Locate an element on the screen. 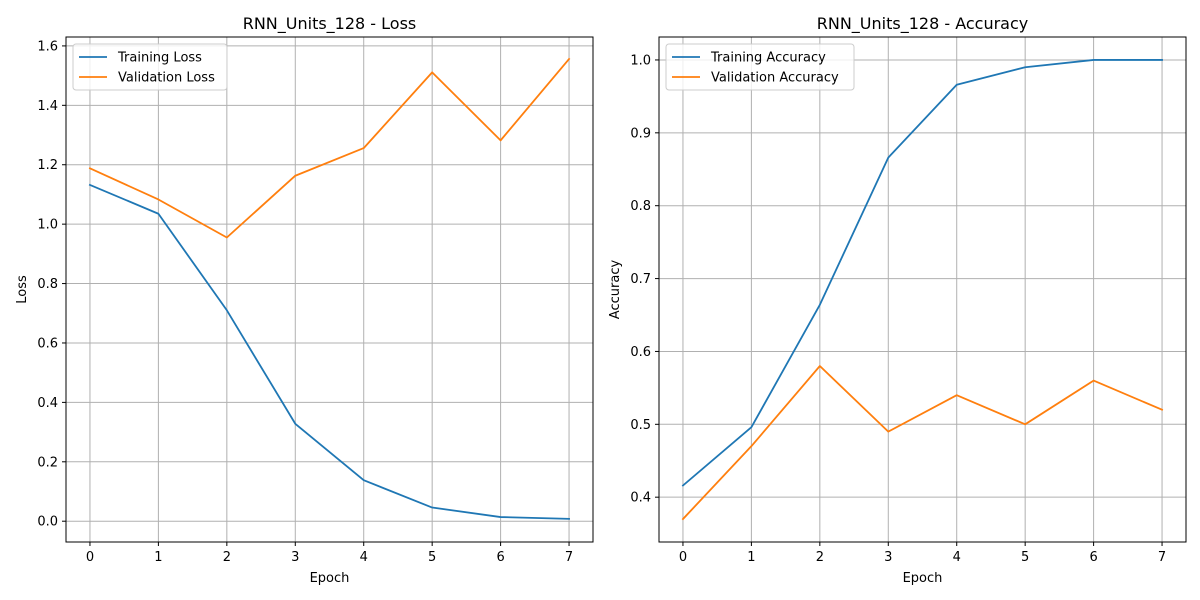 The height and width of the screenshot is (600, 1200). loss-x-tick-label: 6 is located at coordinates (500, 557).